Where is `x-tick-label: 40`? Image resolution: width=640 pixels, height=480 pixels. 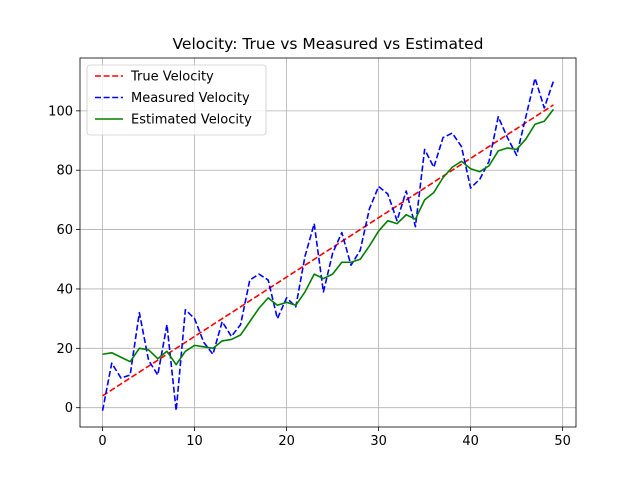
x-tick-label: 40 is located at coordinates (470, 441).